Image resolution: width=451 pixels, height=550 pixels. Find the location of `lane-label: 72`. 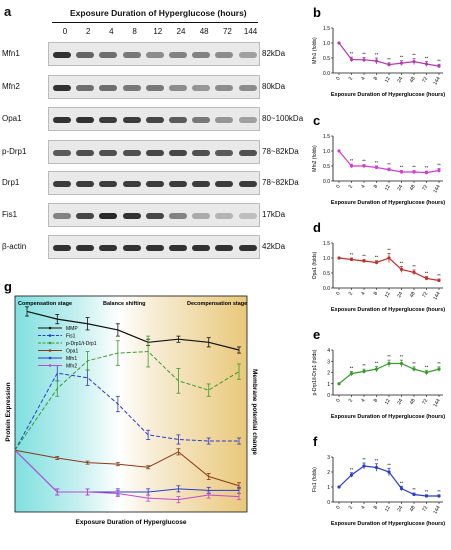

lane-label: 72 is located at coordinates (227, 31).